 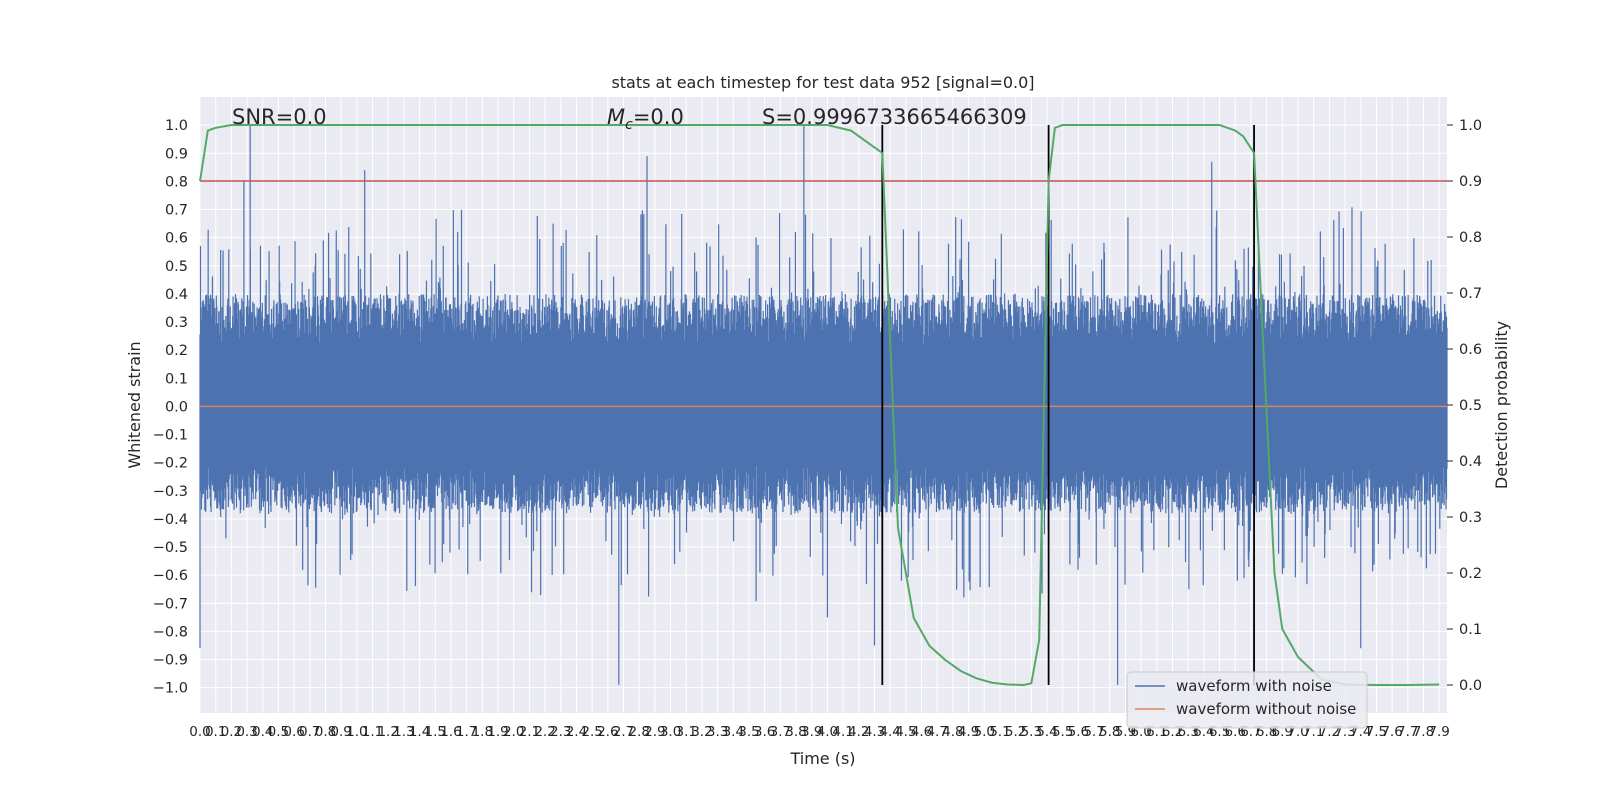 I want to click on x-tick-label: 0.6, so click(x=293, y=732).